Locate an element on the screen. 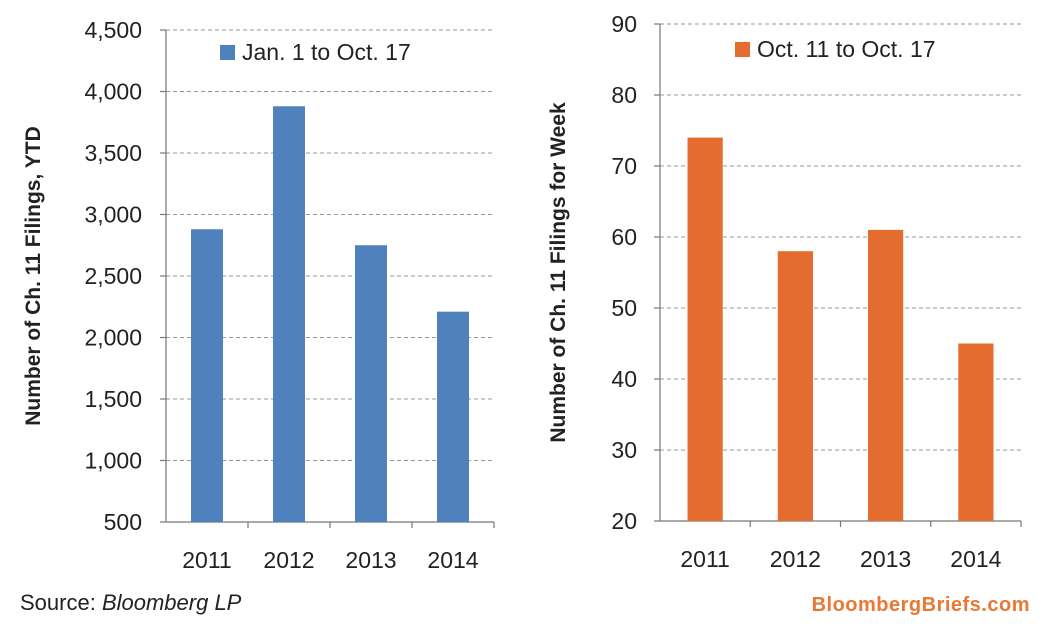 The width and height of the screenshot is (1044, 630). chart1-y-tick-label: 3,000 is located at coordinates (113, 215).